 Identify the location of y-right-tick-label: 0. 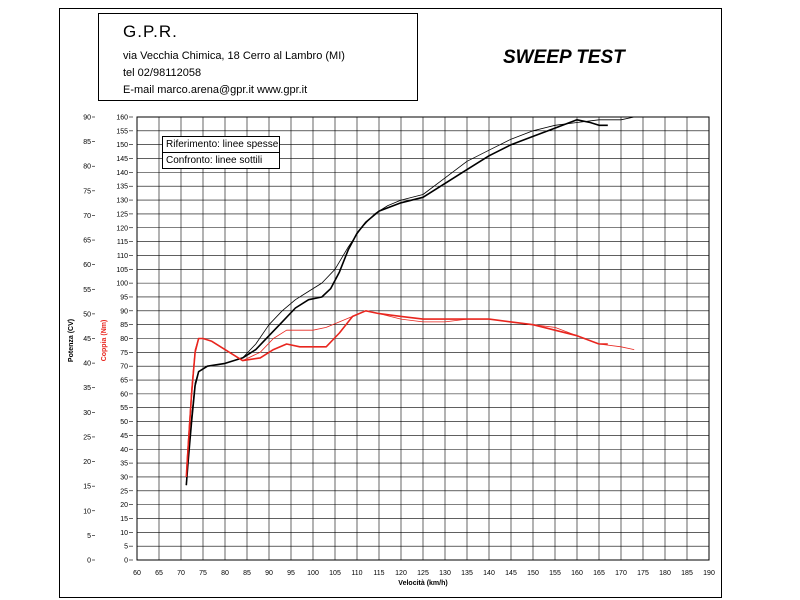
(126, 561).